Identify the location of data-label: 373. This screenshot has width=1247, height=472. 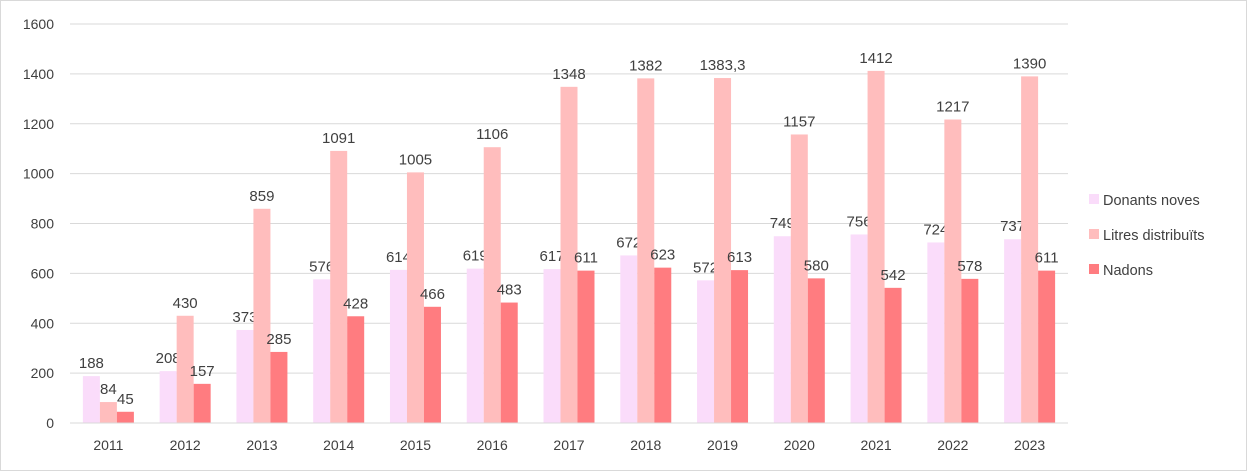
(244, 317).